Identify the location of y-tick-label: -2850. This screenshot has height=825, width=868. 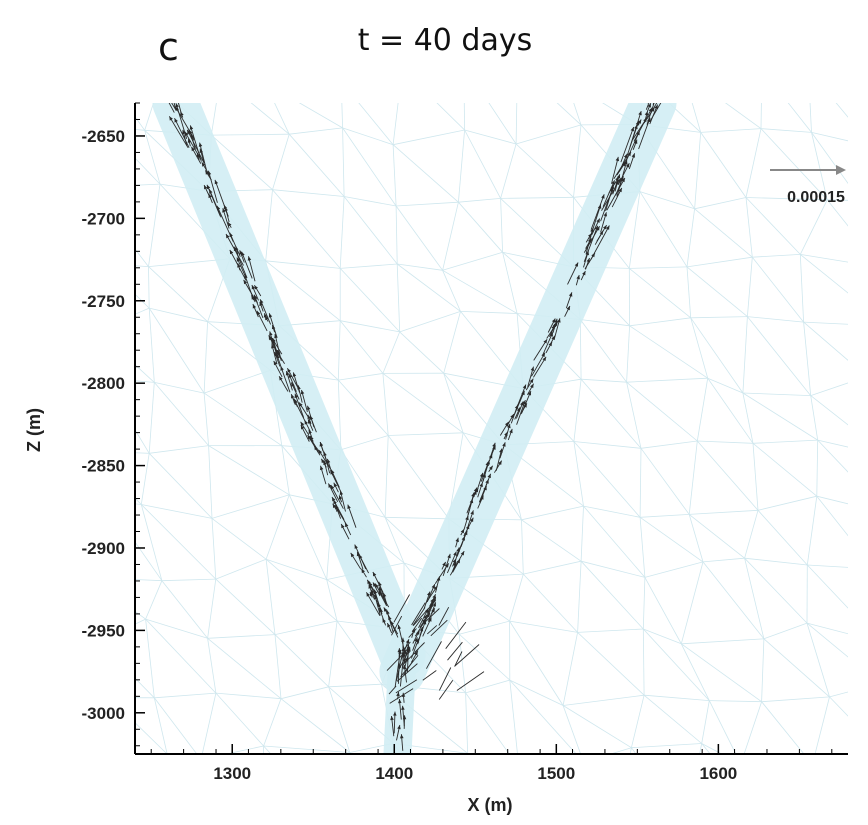
(103, 466).